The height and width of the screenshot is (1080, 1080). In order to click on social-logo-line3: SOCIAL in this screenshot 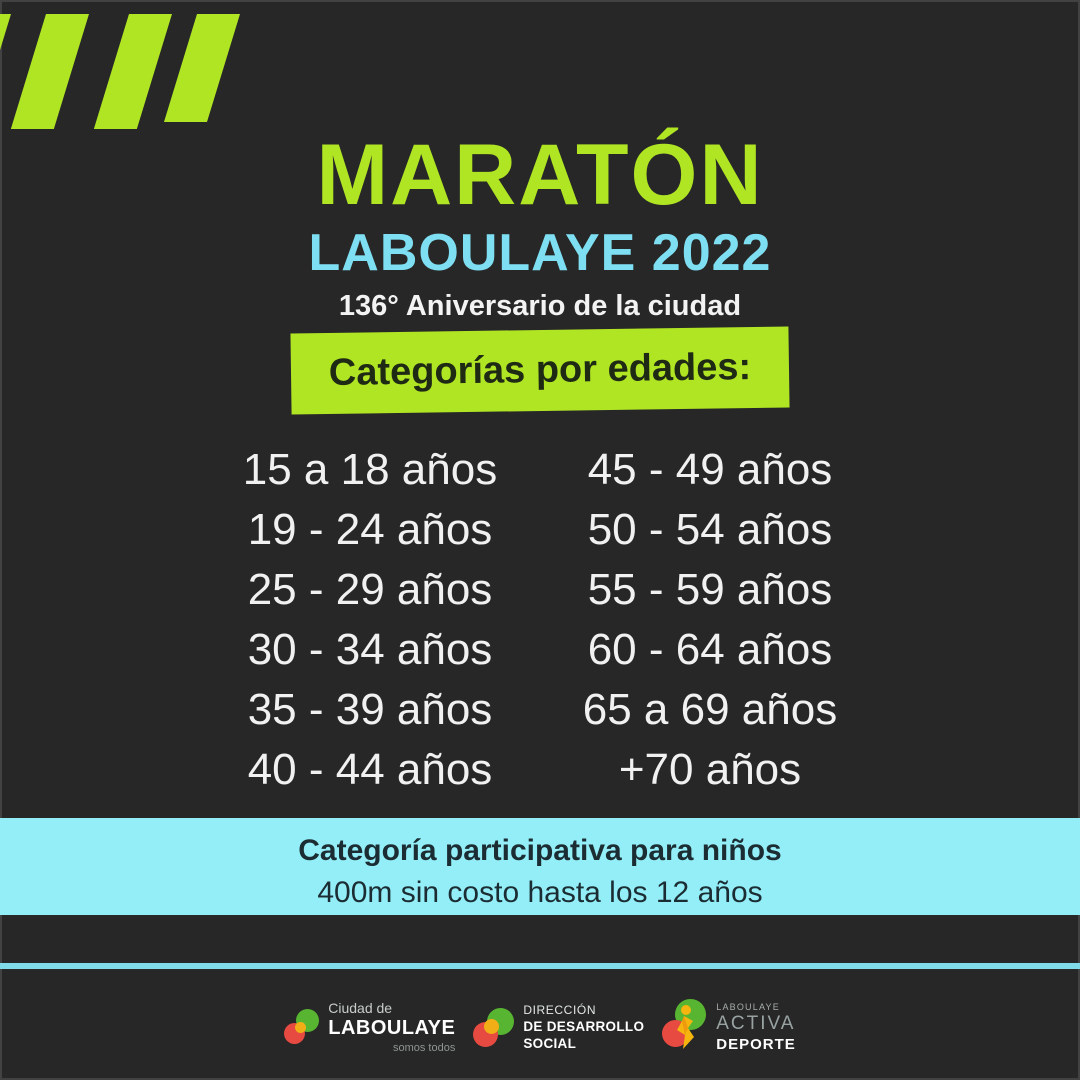, I will do `click(550, 1043)`.